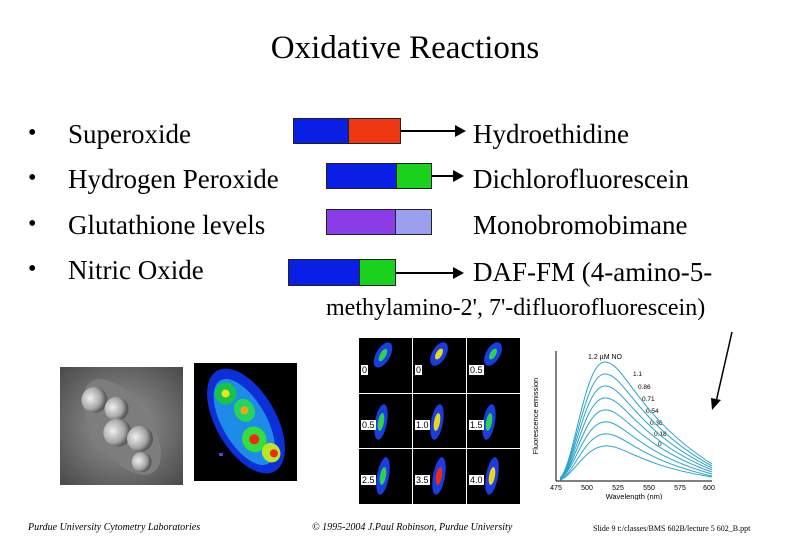 Image resolution: width=810 pixels, height=540 pixels. I want to click on probe-name-daf-fm: DAF-FM (4-amino-5-, so click(593, 272).